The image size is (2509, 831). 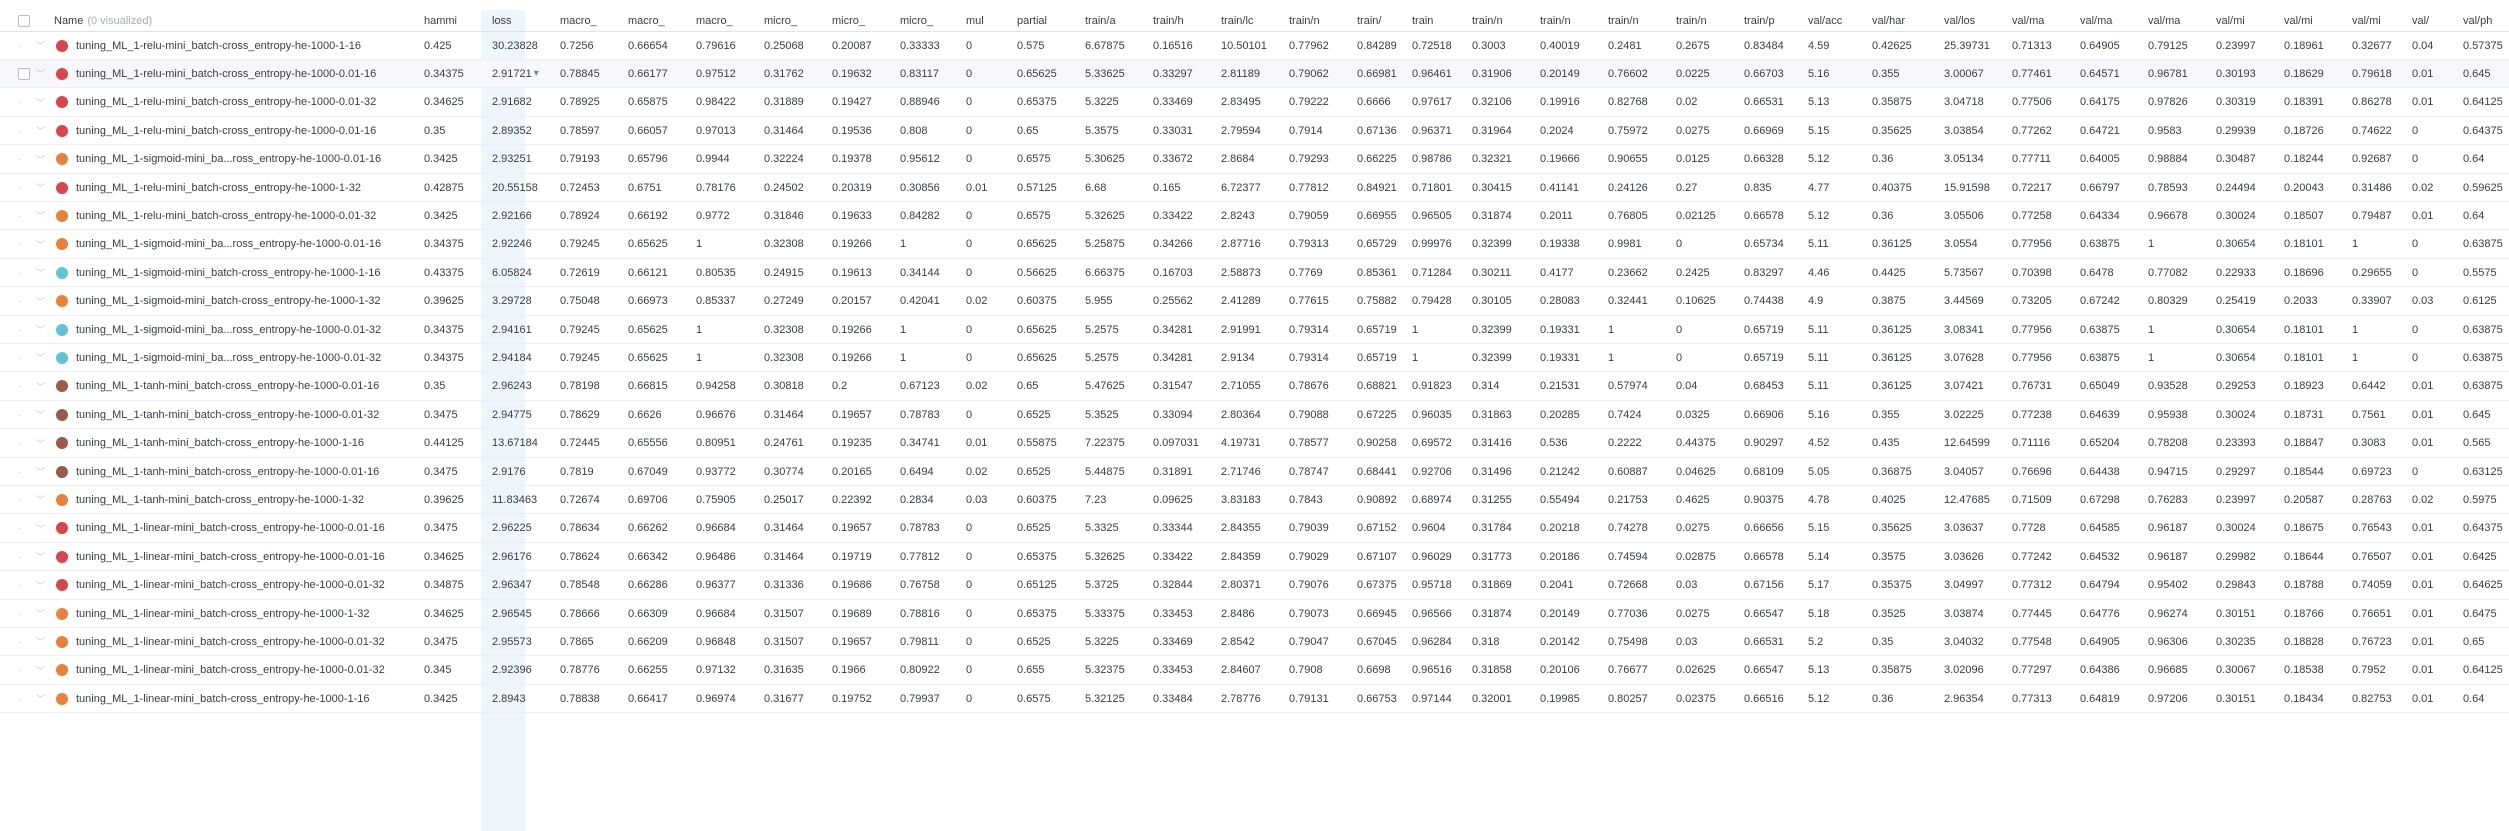 What do you see at coordinates (1825, 20) in the screenshot?
I see `column-header: val/acc` at bounding box center [1825, 20].